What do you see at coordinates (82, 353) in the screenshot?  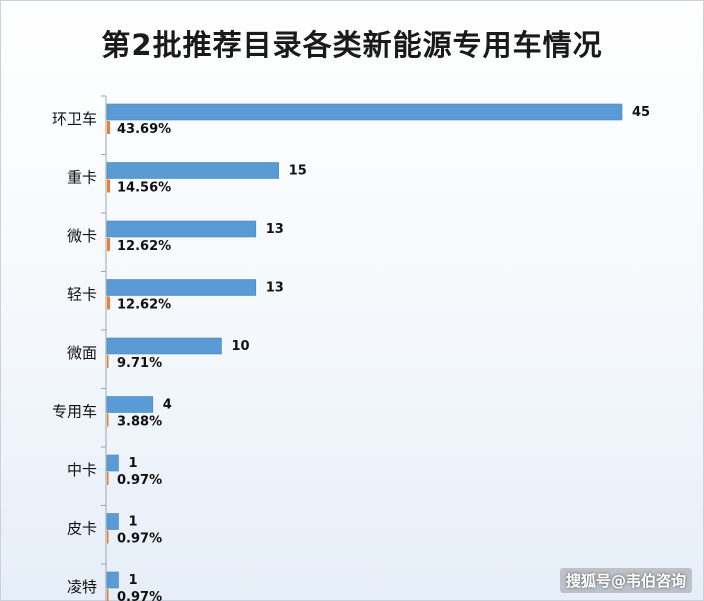 I see `category-label: 微面` at bounding box center [82, 353].